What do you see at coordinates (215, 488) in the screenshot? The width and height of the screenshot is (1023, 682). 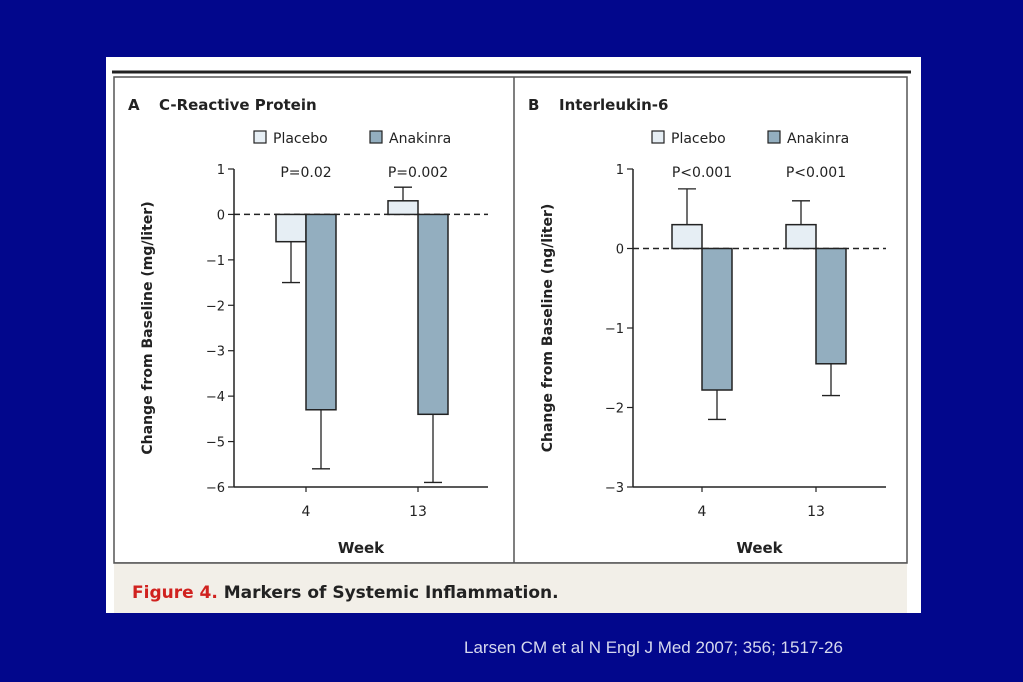 I see `y-tick-label: −6` at bounding box center [215, 488].